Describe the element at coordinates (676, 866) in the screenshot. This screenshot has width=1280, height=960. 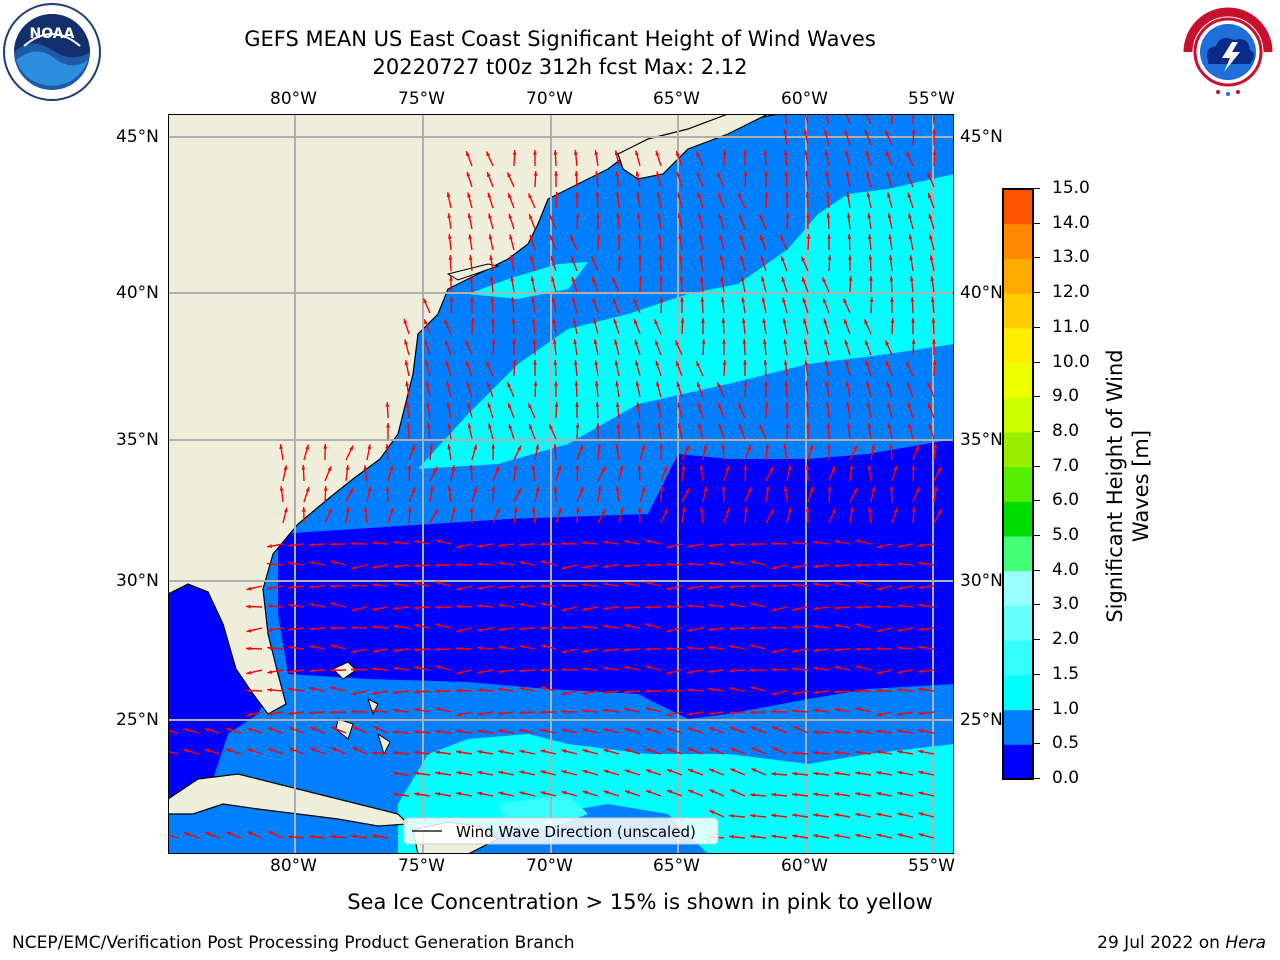
I see `lon-tick-bottom: 65°W` at that location.